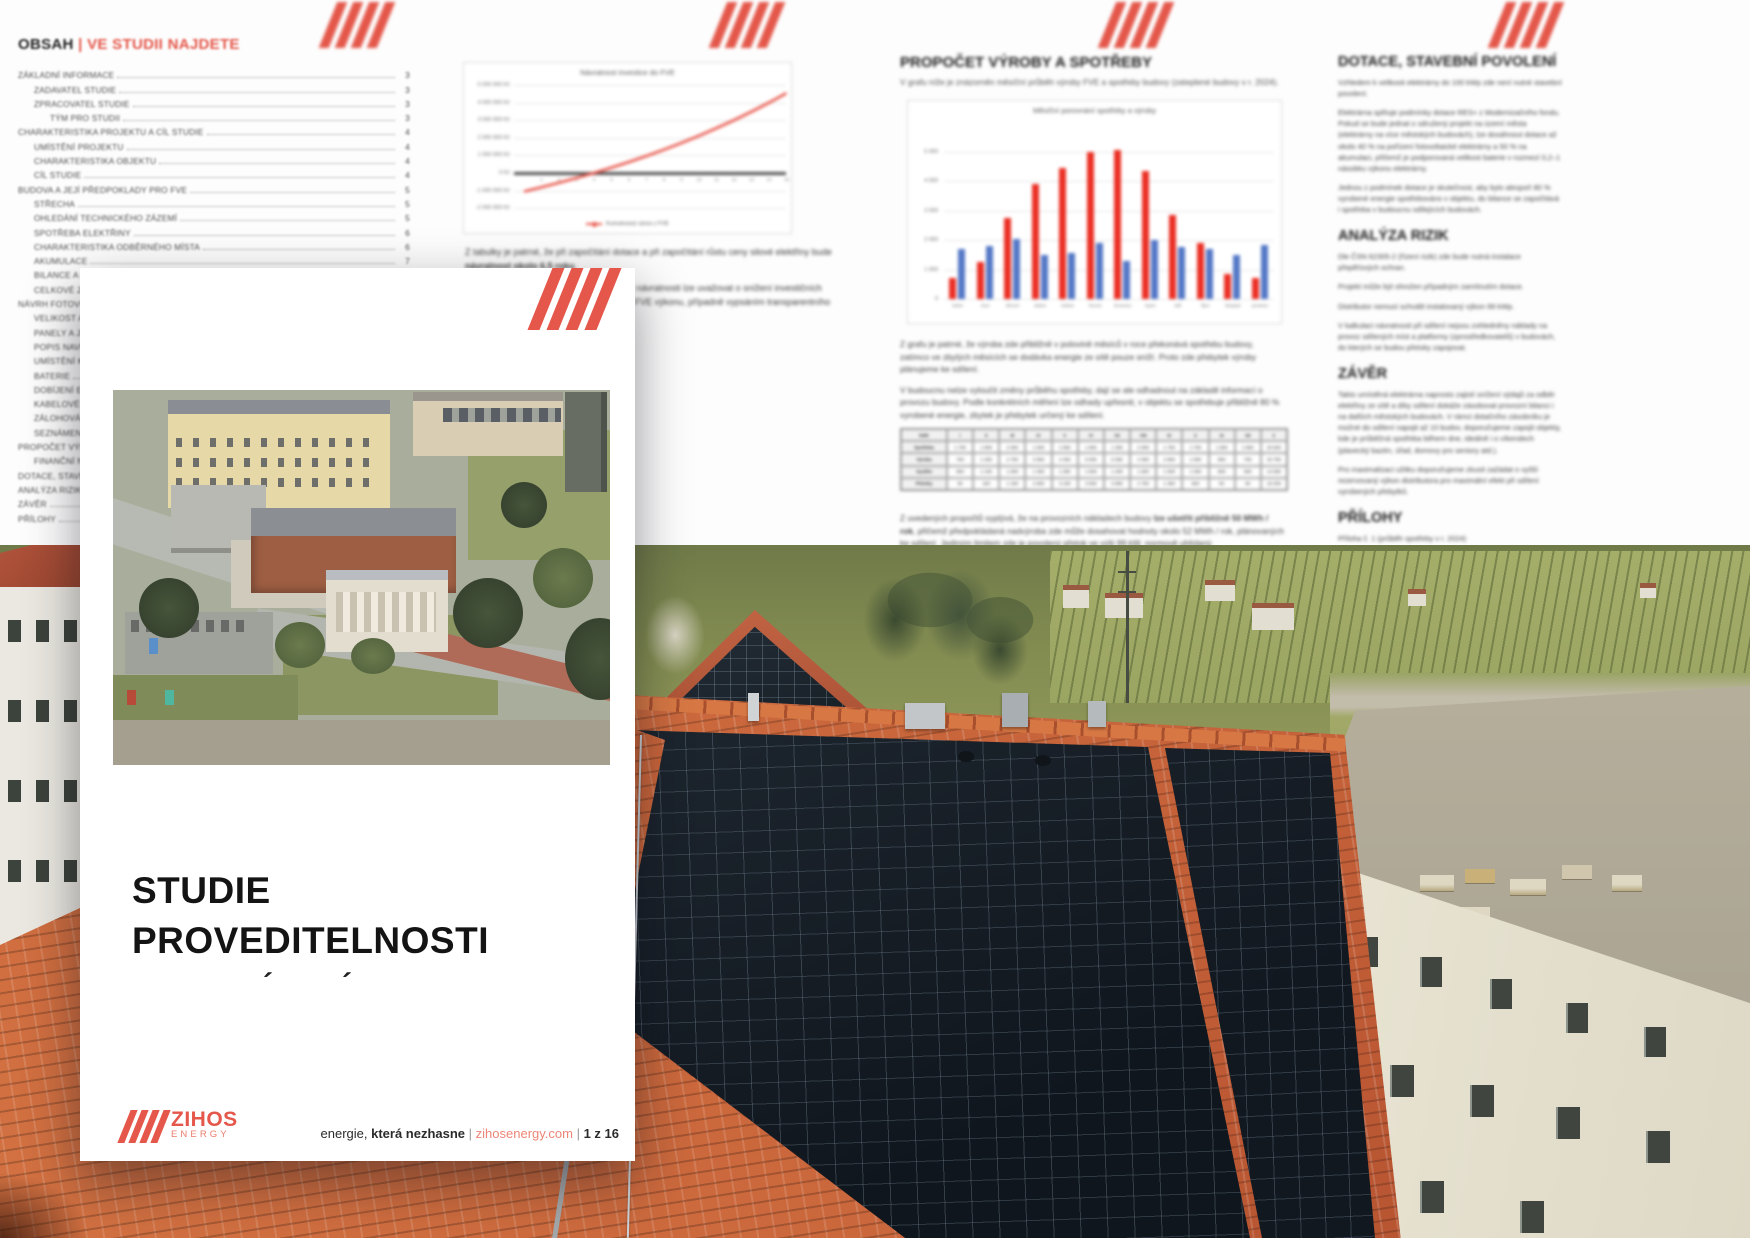 This screenshot has height=1238, width=1750. I want to click on toc-page-number: 4, so click(407, 161).